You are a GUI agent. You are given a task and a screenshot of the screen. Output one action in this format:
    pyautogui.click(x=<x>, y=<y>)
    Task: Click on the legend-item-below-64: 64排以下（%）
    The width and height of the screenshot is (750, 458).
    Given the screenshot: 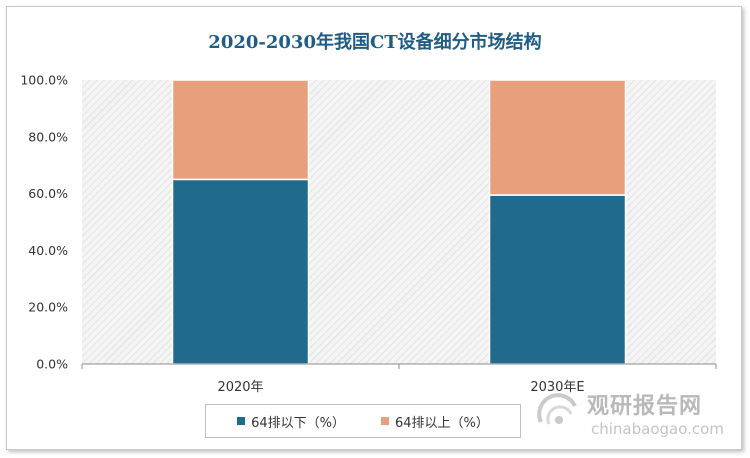 What is the action you would take?
    pyautogui.click(x=291, y=421)
    